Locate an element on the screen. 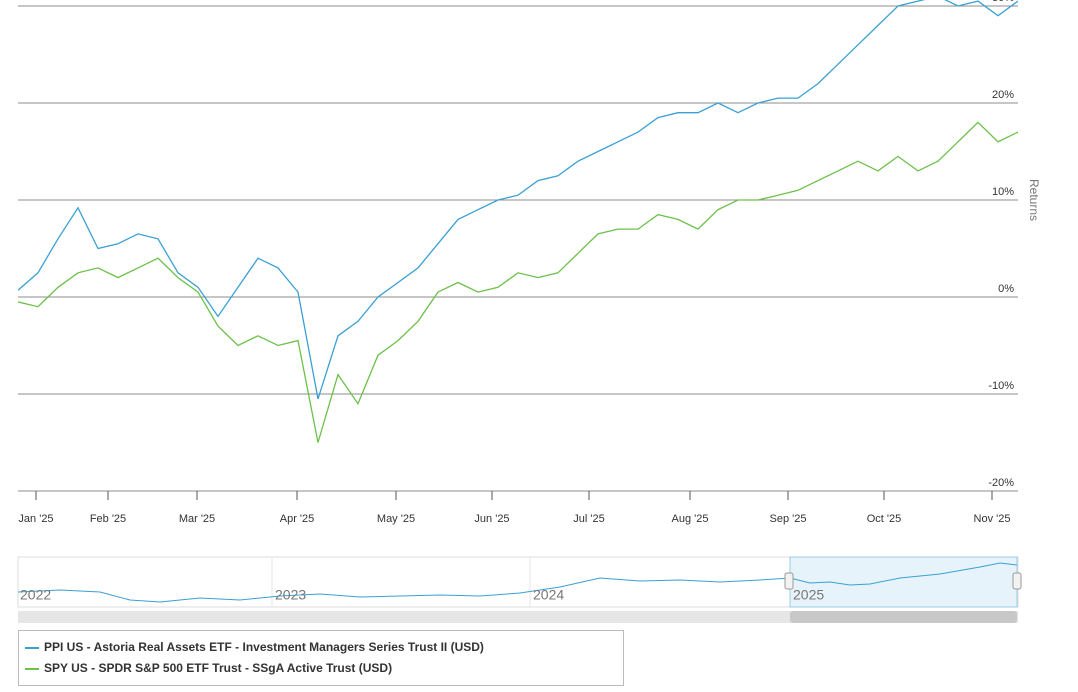  navigator-label: 2023 is located at coordinates (290, 595).